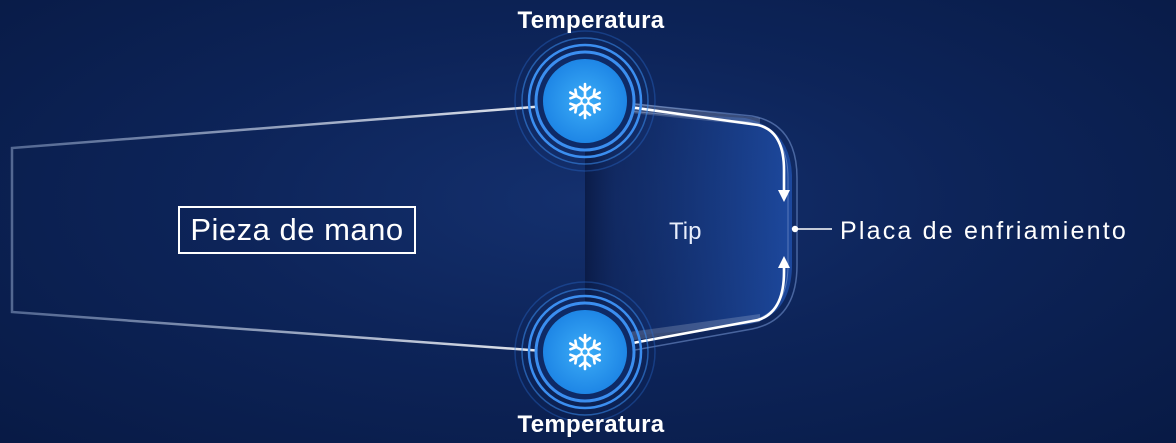 This screenshot has width=1176, height=443. Describe the element at coordinates (795, 229) in the screenshot. I see `cooling-plate-point` at that location.